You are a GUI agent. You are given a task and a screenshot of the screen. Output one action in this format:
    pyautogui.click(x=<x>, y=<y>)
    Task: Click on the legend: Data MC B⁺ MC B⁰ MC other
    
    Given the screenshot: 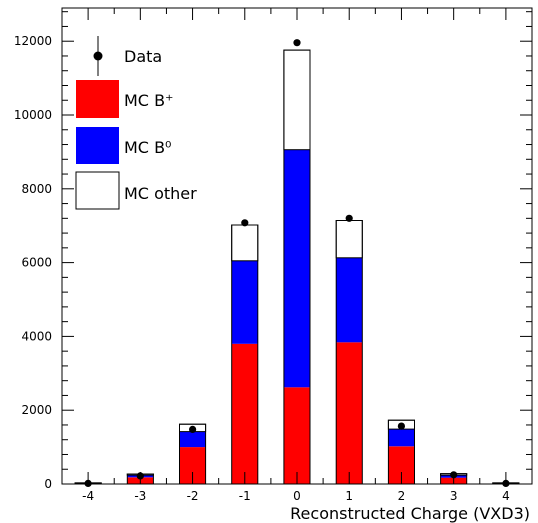 What is the action you would take?
    pyautogui.click(x=136, y=123)
    